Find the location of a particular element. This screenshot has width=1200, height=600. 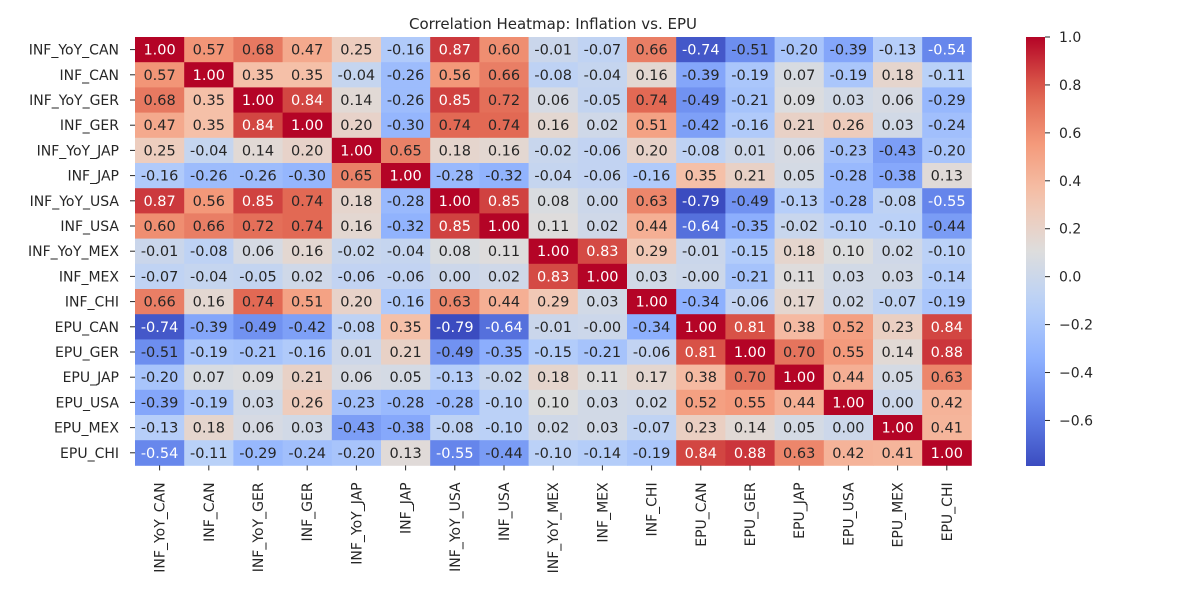

cell-value-label: -0.07 is located at coordinates (898, 303).